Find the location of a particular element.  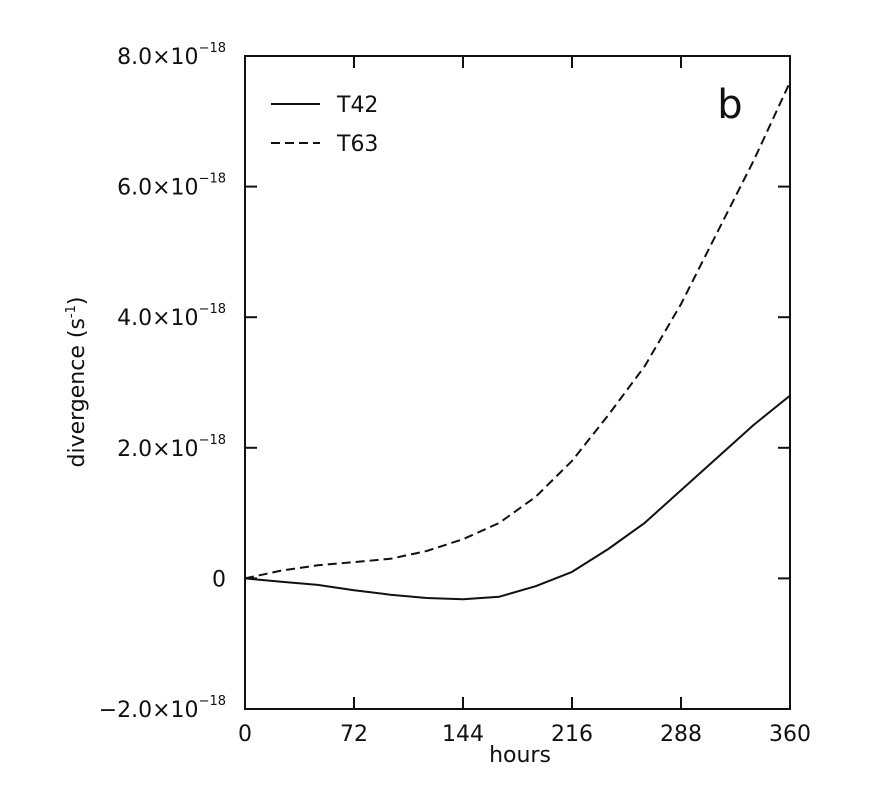

legend: T42 T63 is located at coordinates (324, 125).